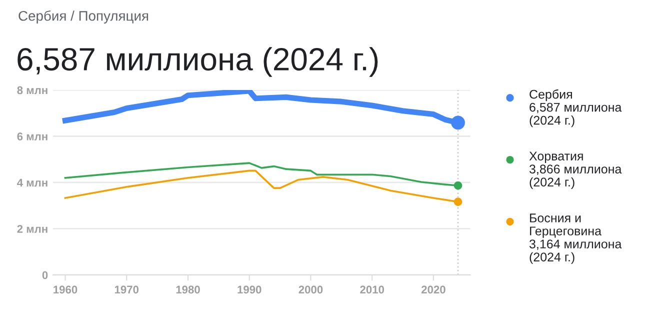 The height and width of the screenshot is (325, 646). Describe the element at coordinates (126, 290) in the screenshot. I see `x-tick-label: 1970` at that location.